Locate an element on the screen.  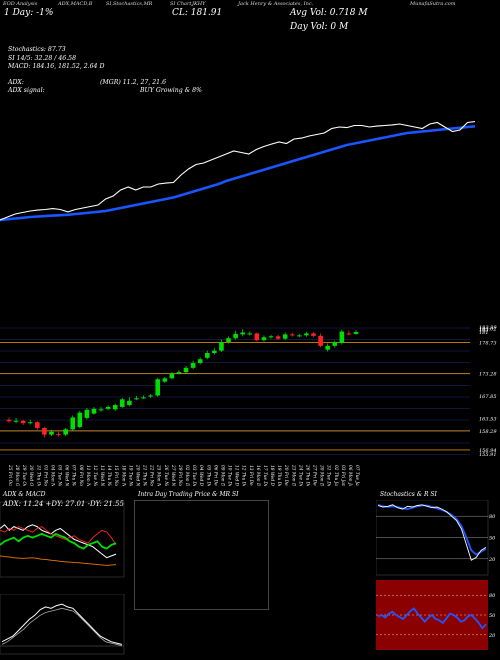
stoch-k-line is located at coordinates (432, 532).